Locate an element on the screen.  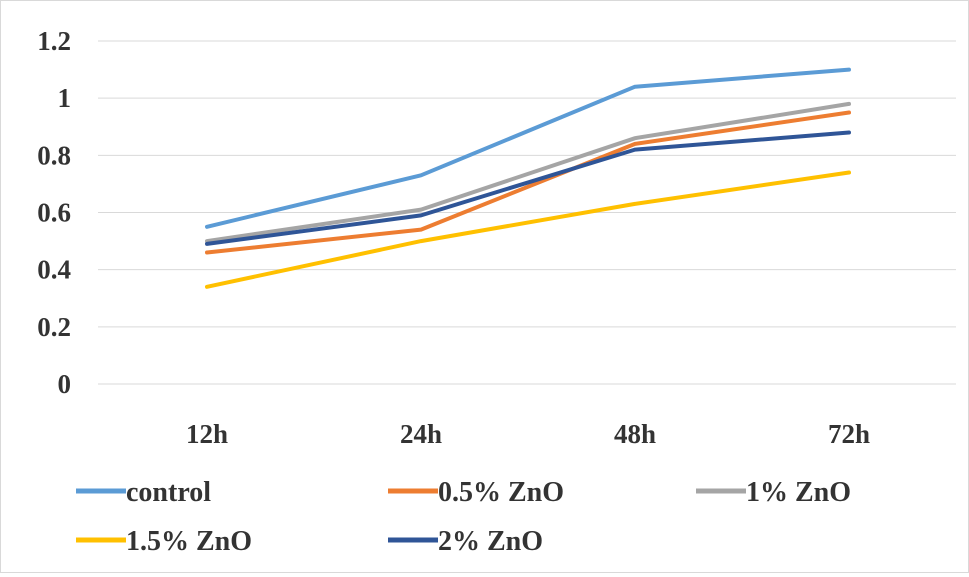
x-tick-label: 48h is located at coordinates (635, 434).